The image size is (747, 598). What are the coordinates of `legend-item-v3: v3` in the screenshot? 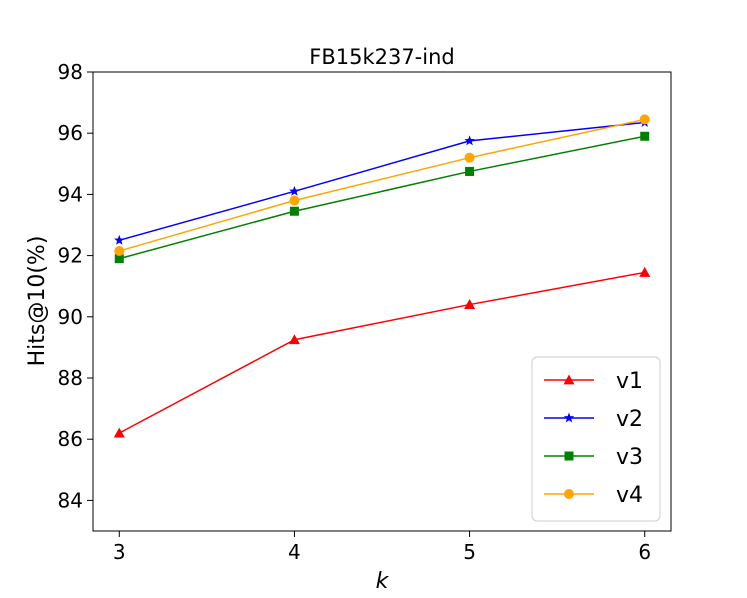 It's located at (593, 457).